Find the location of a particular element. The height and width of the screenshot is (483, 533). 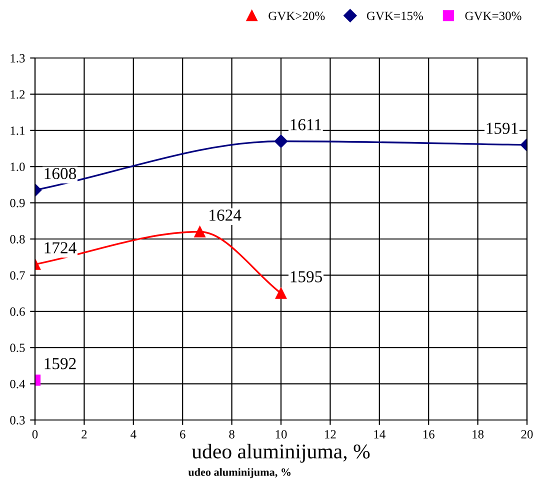

y-tick-label: 0.7 is located at coordinates (17, 275).